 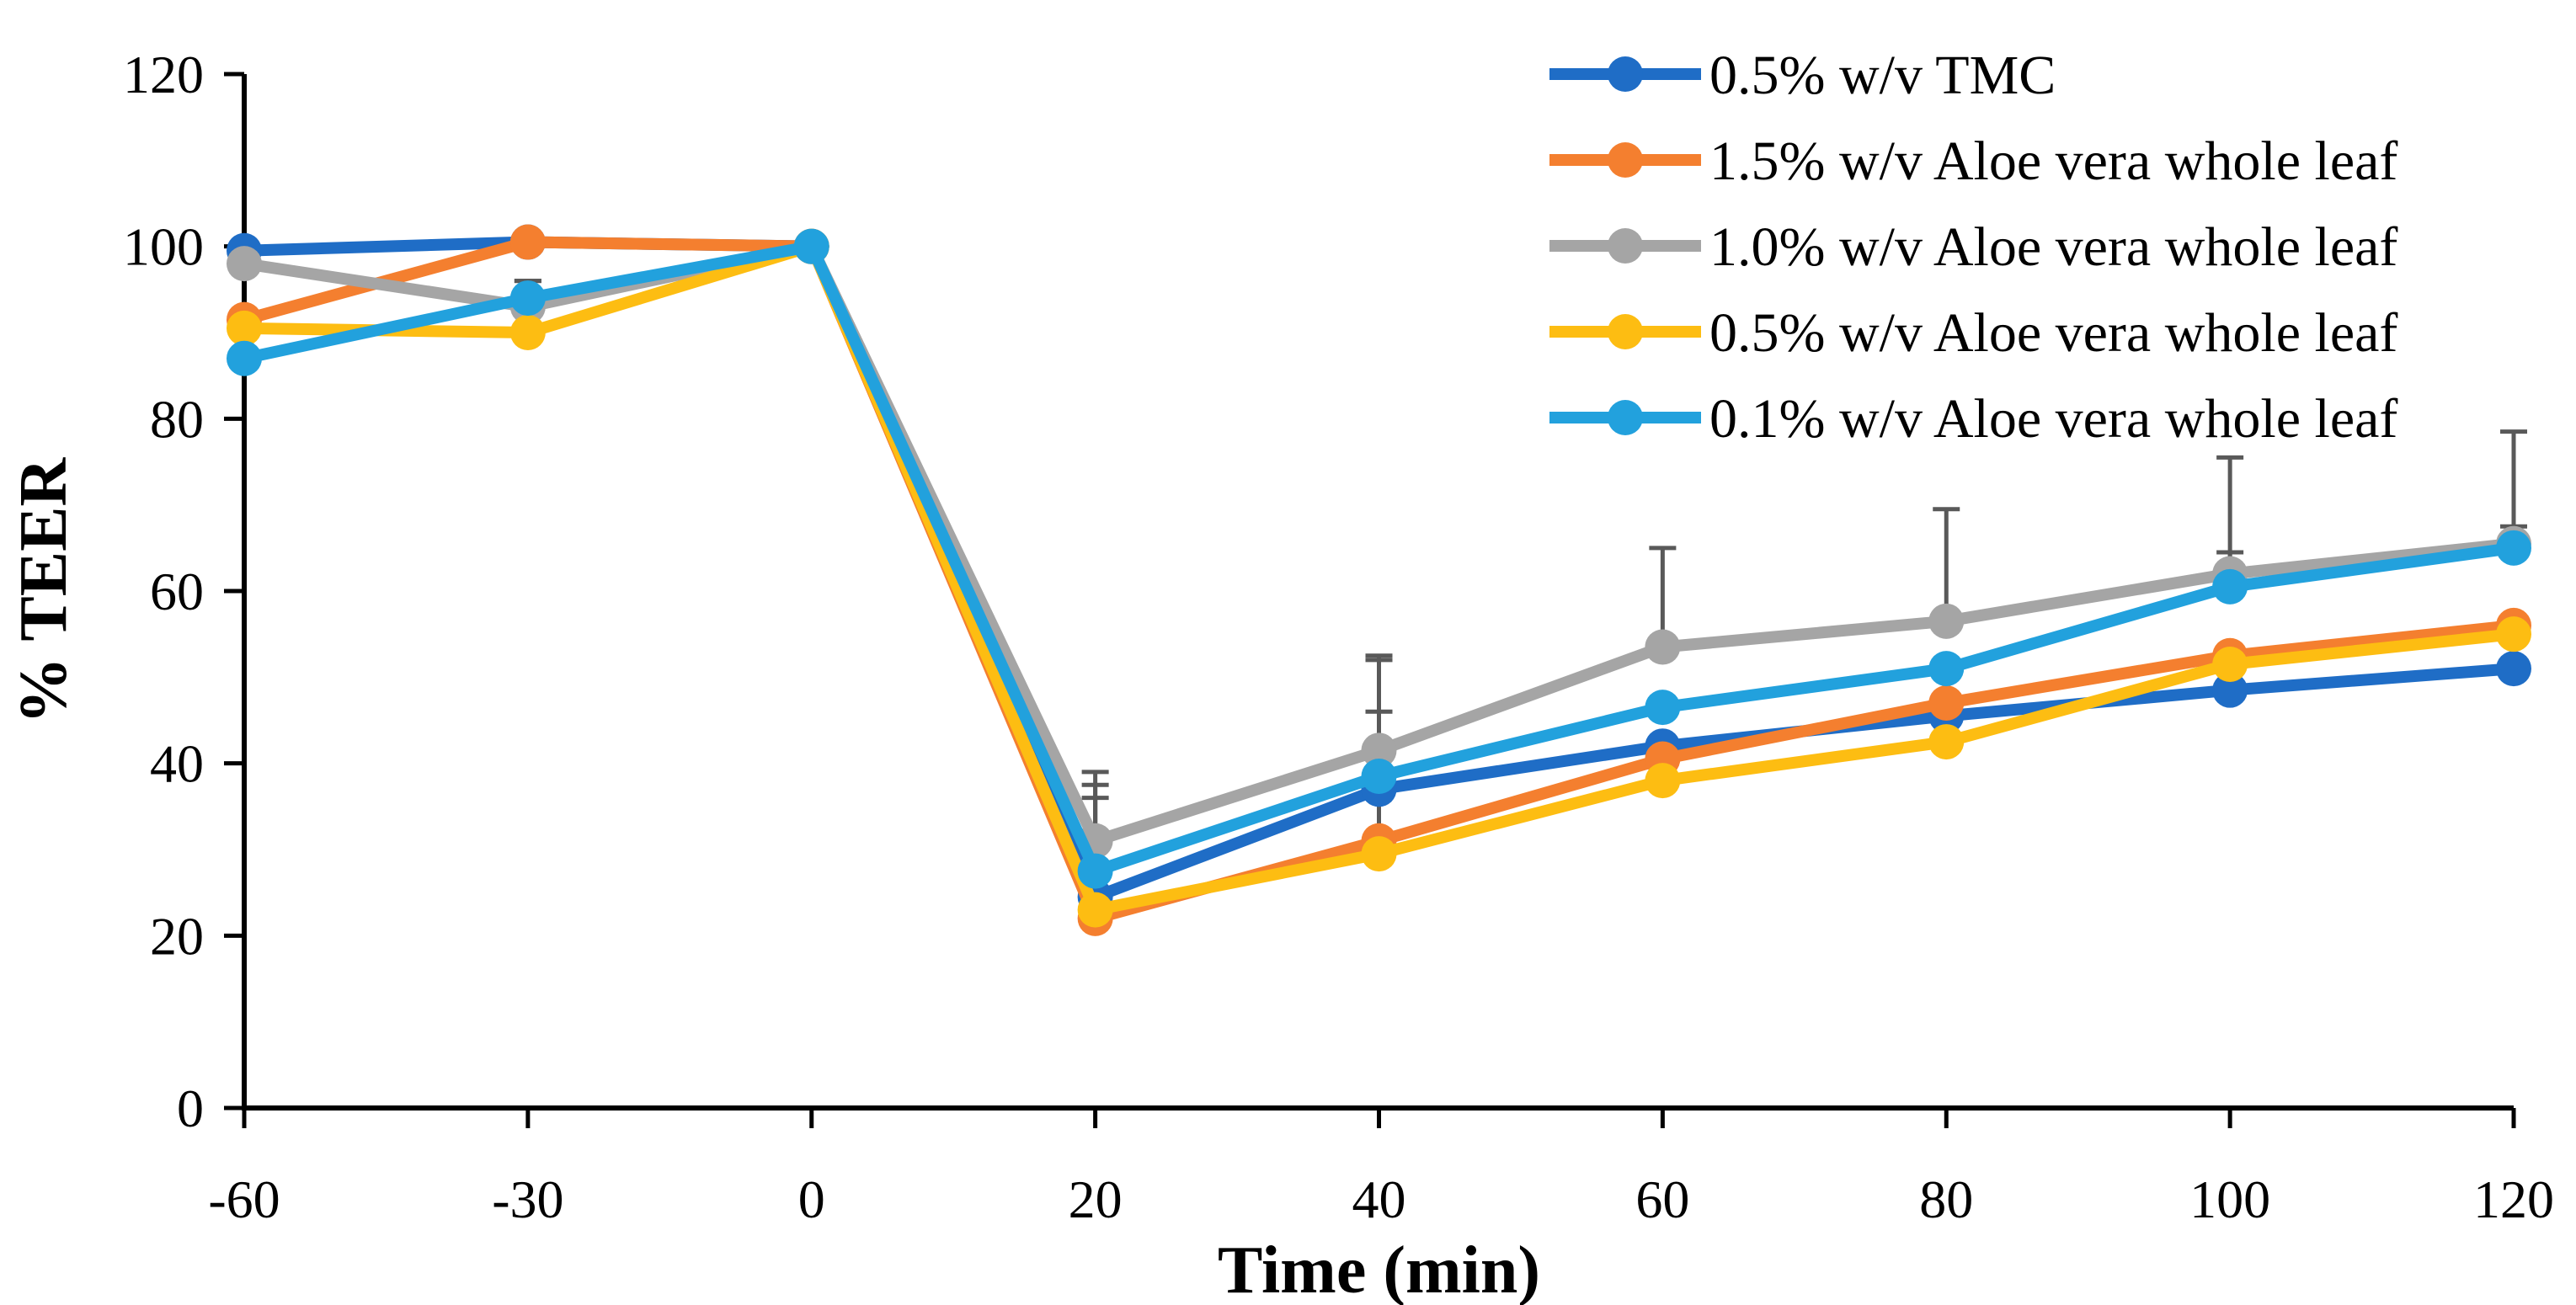 I want to click on y-tick-label: 0, so click(x=190, y=1108).